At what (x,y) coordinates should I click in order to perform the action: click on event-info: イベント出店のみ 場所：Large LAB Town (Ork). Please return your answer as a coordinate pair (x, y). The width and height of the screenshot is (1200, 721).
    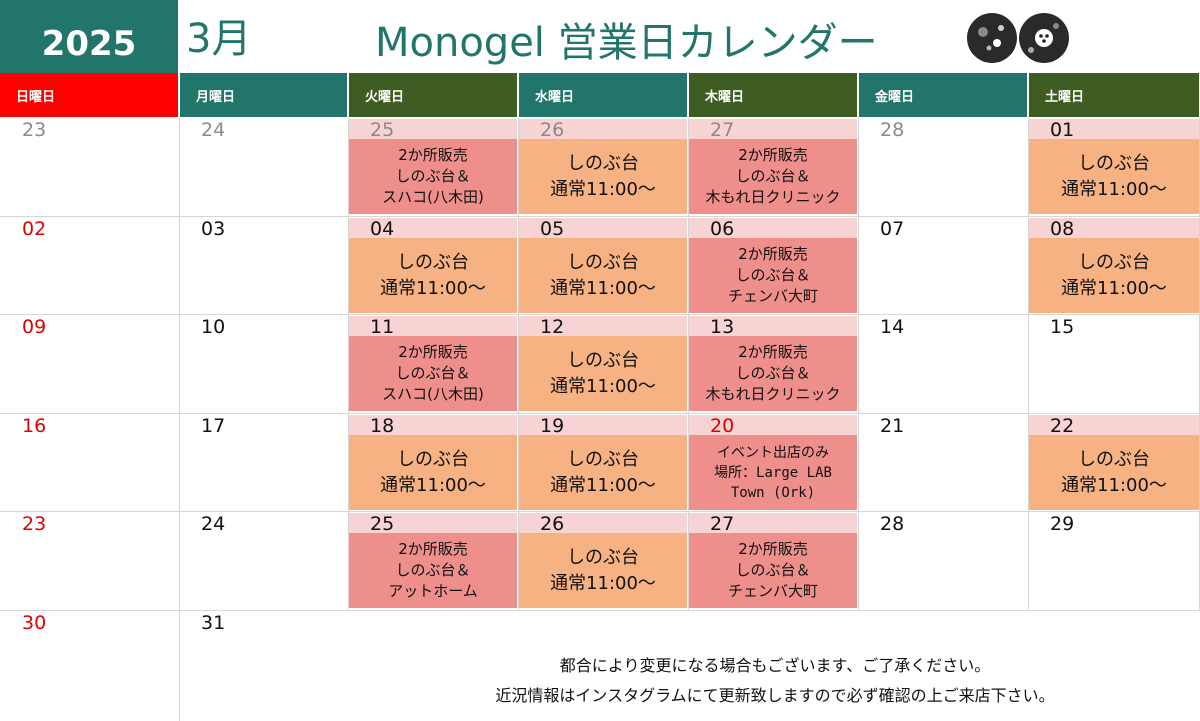
    Looking at the image, I should click on (773, 472).